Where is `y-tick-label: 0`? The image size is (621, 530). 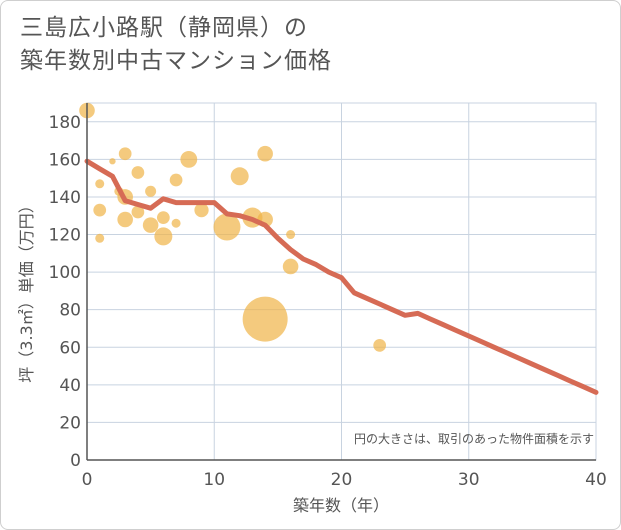 y-tick-label: 0 is located at coordinates (75, 461).